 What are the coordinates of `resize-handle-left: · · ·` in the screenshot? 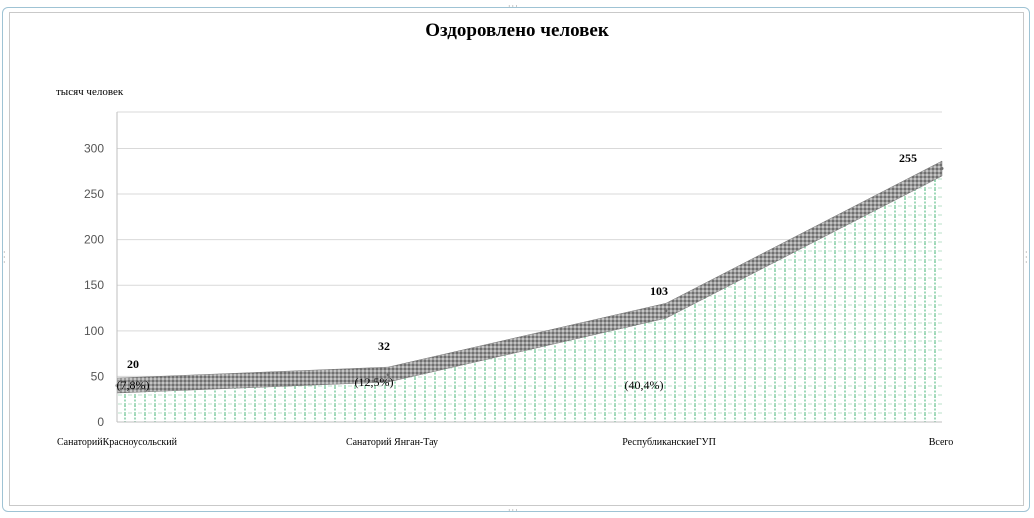 It's located at (5, 257).